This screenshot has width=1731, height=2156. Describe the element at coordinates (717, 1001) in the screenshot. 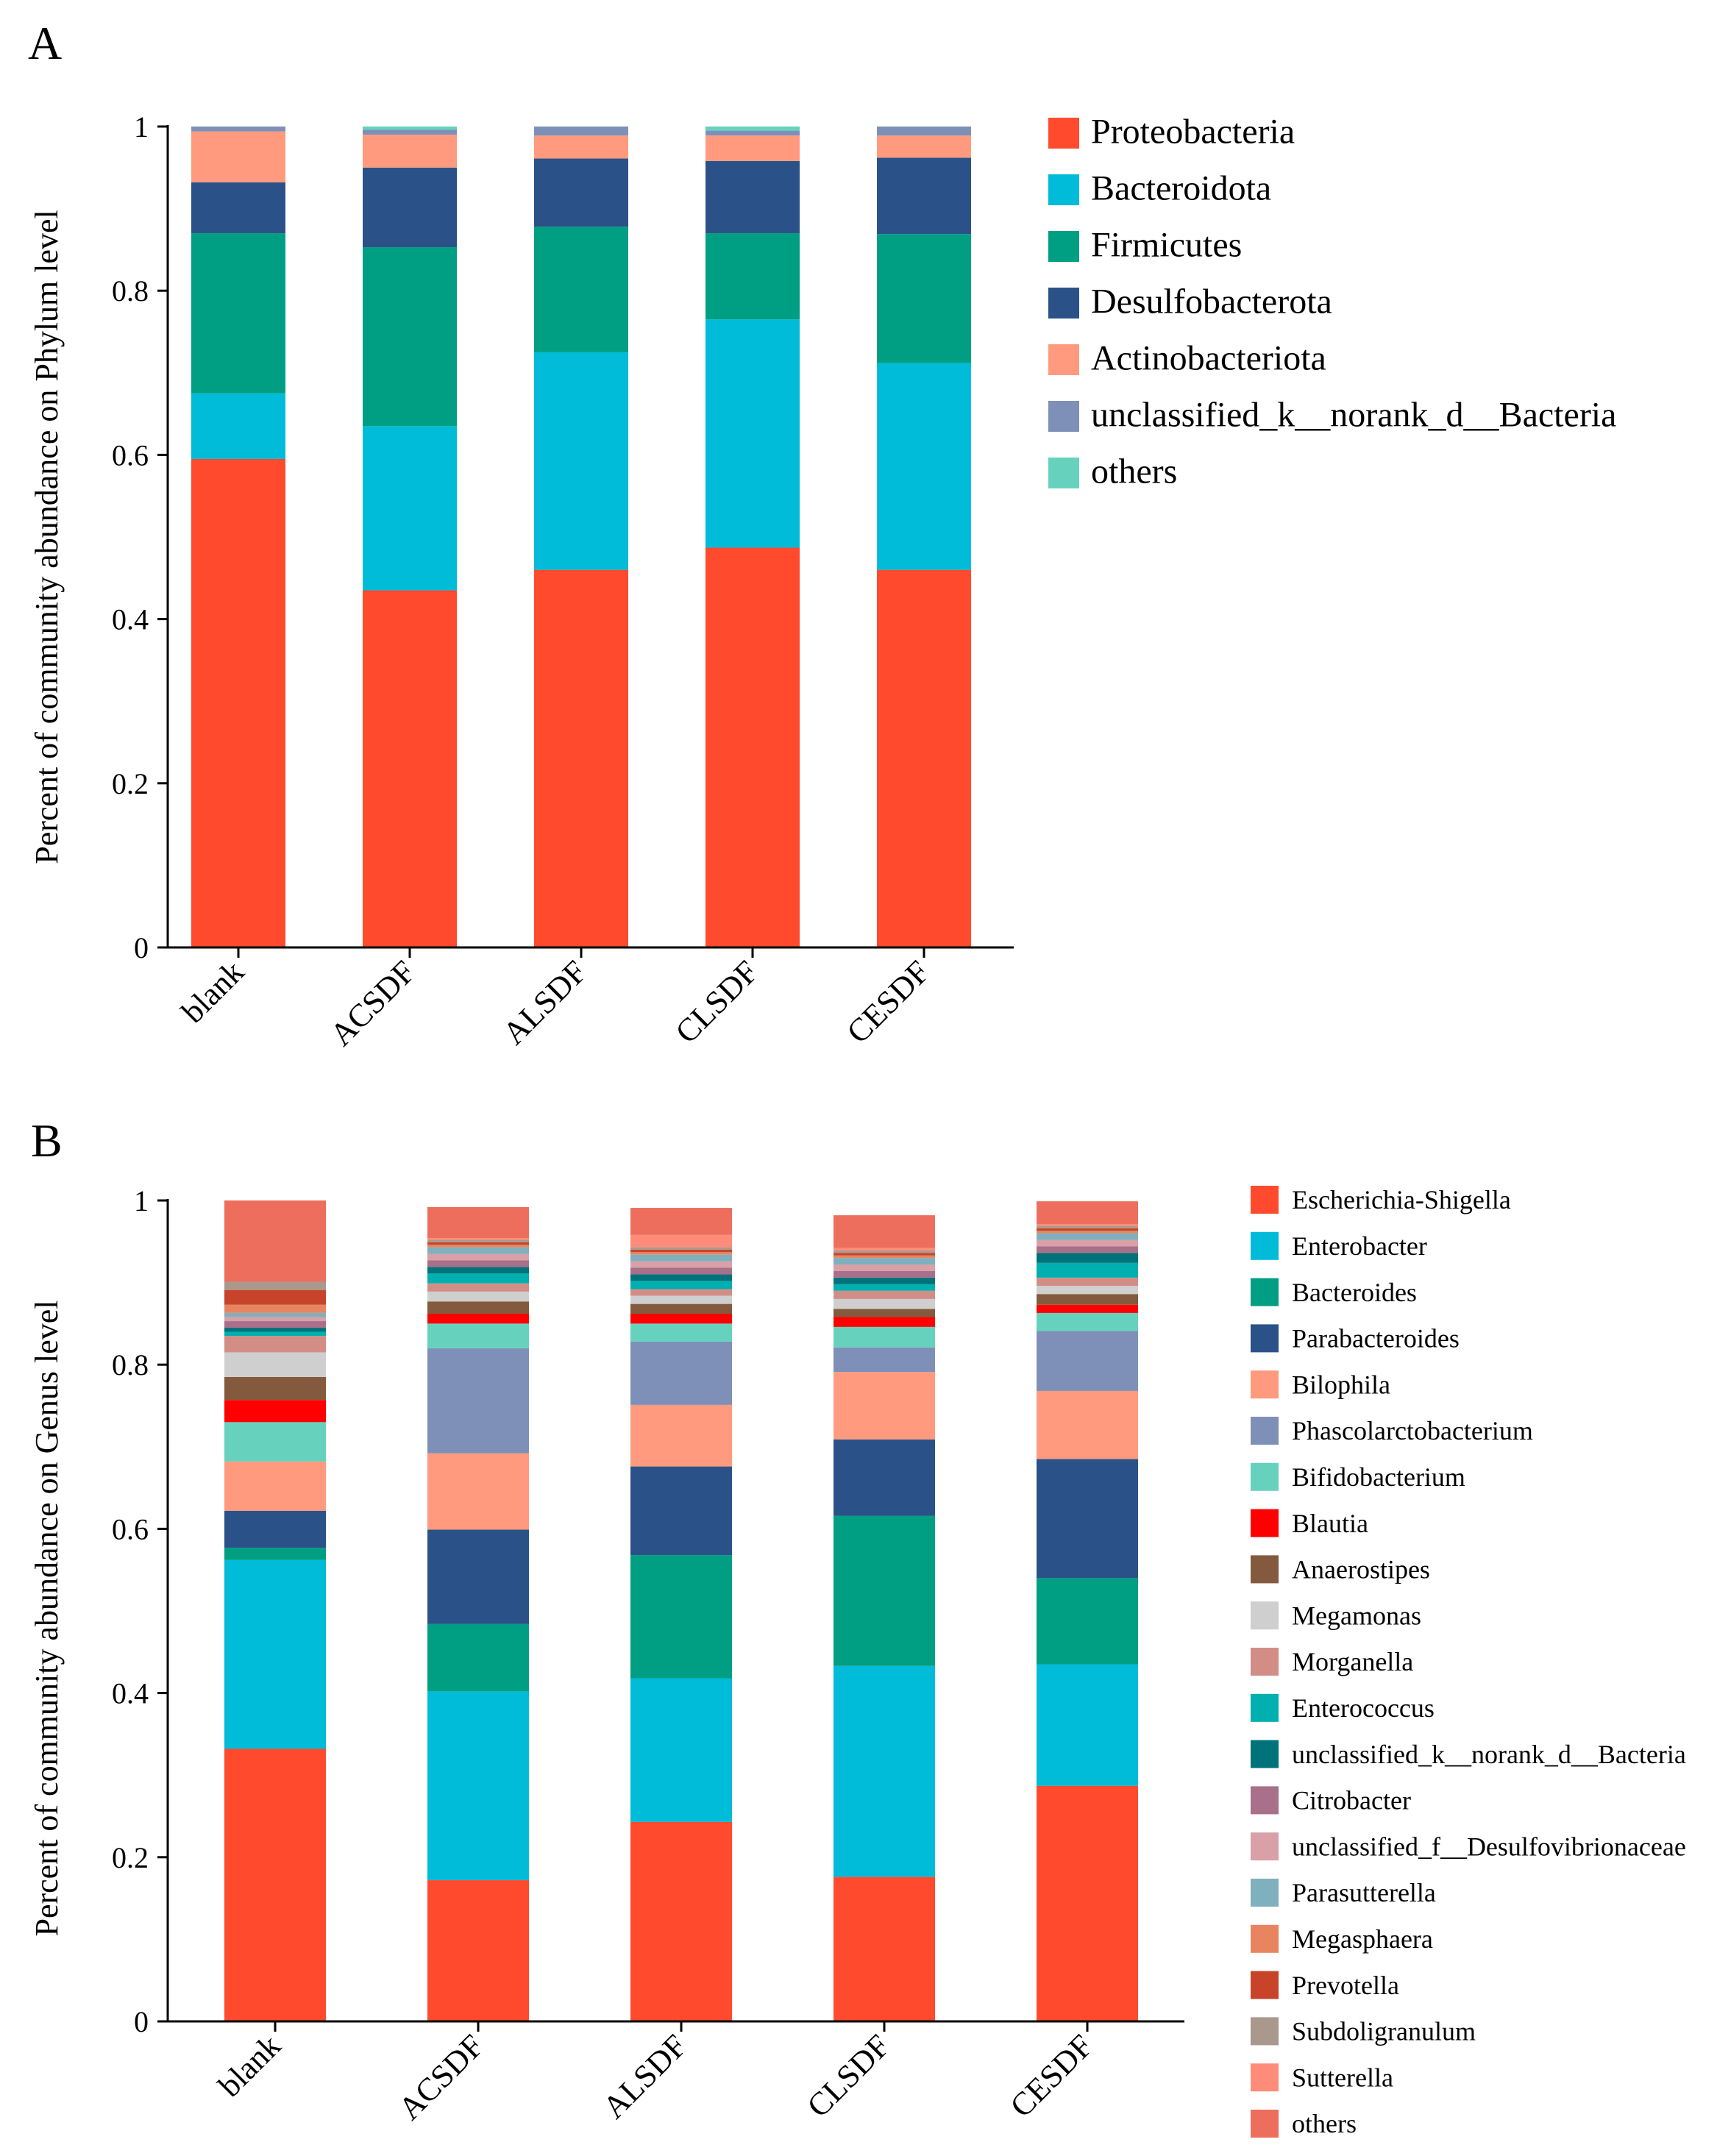

I see `x-tick-label: CLSDF` at that location.